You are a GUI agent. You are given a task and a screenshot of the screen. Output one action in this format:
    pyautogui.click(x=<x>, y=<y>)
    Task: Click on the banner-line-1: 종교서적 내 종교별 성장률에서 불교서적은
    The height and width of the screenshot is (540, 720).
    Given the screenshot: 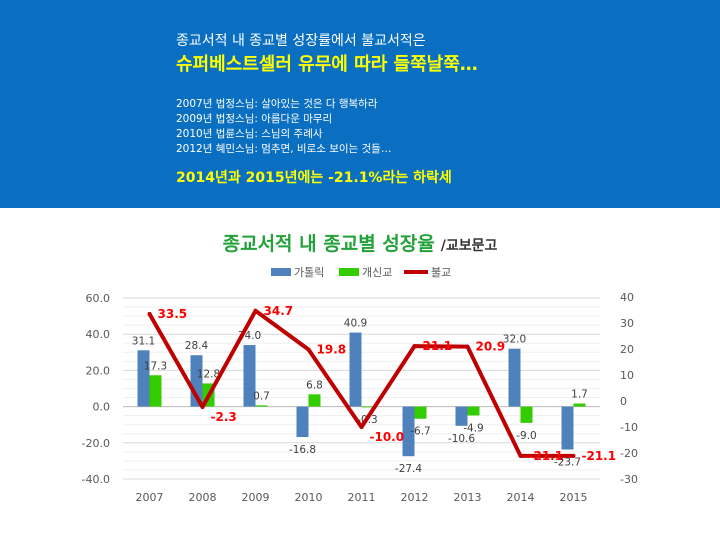 What is the action you would take?
    pyautogui.click(x=301, y=41)
    